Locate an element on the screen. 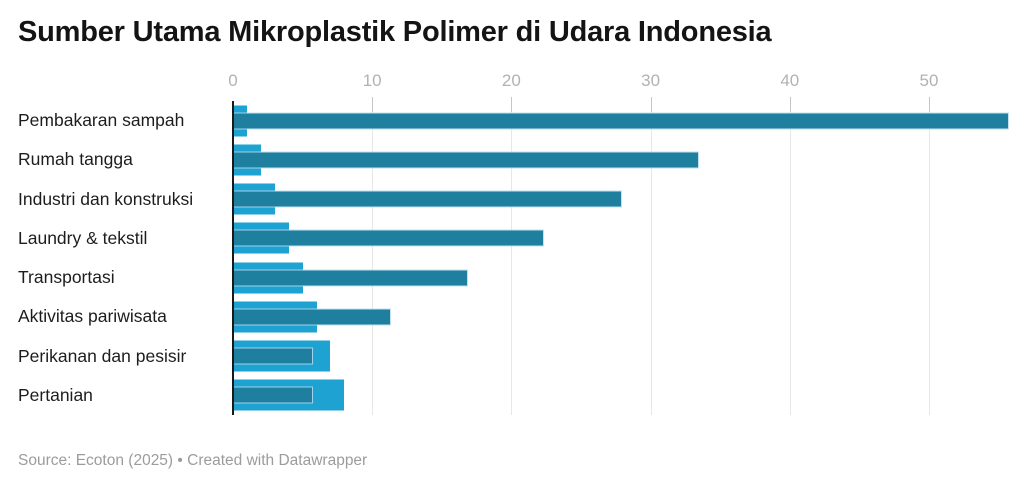 This screenshot has width=1024, height=486. x-tick-label: 0 is located at coordinates (233, 80).